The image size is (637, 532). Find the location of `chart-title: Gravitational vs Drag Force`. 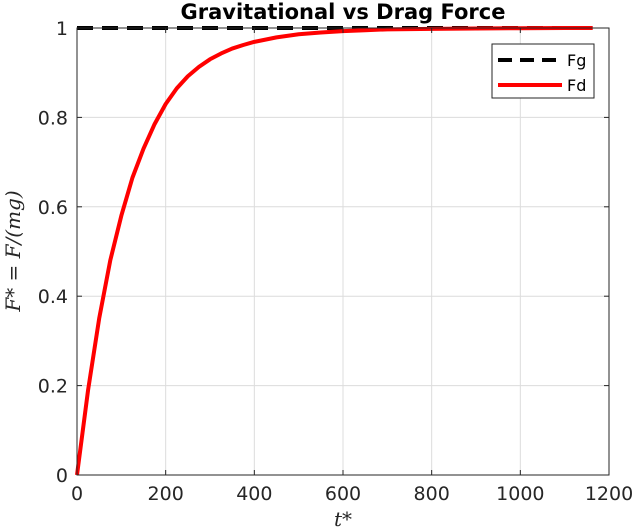

chart-title: Gravitational vs Drag Force is located at coordinates (343, 12).